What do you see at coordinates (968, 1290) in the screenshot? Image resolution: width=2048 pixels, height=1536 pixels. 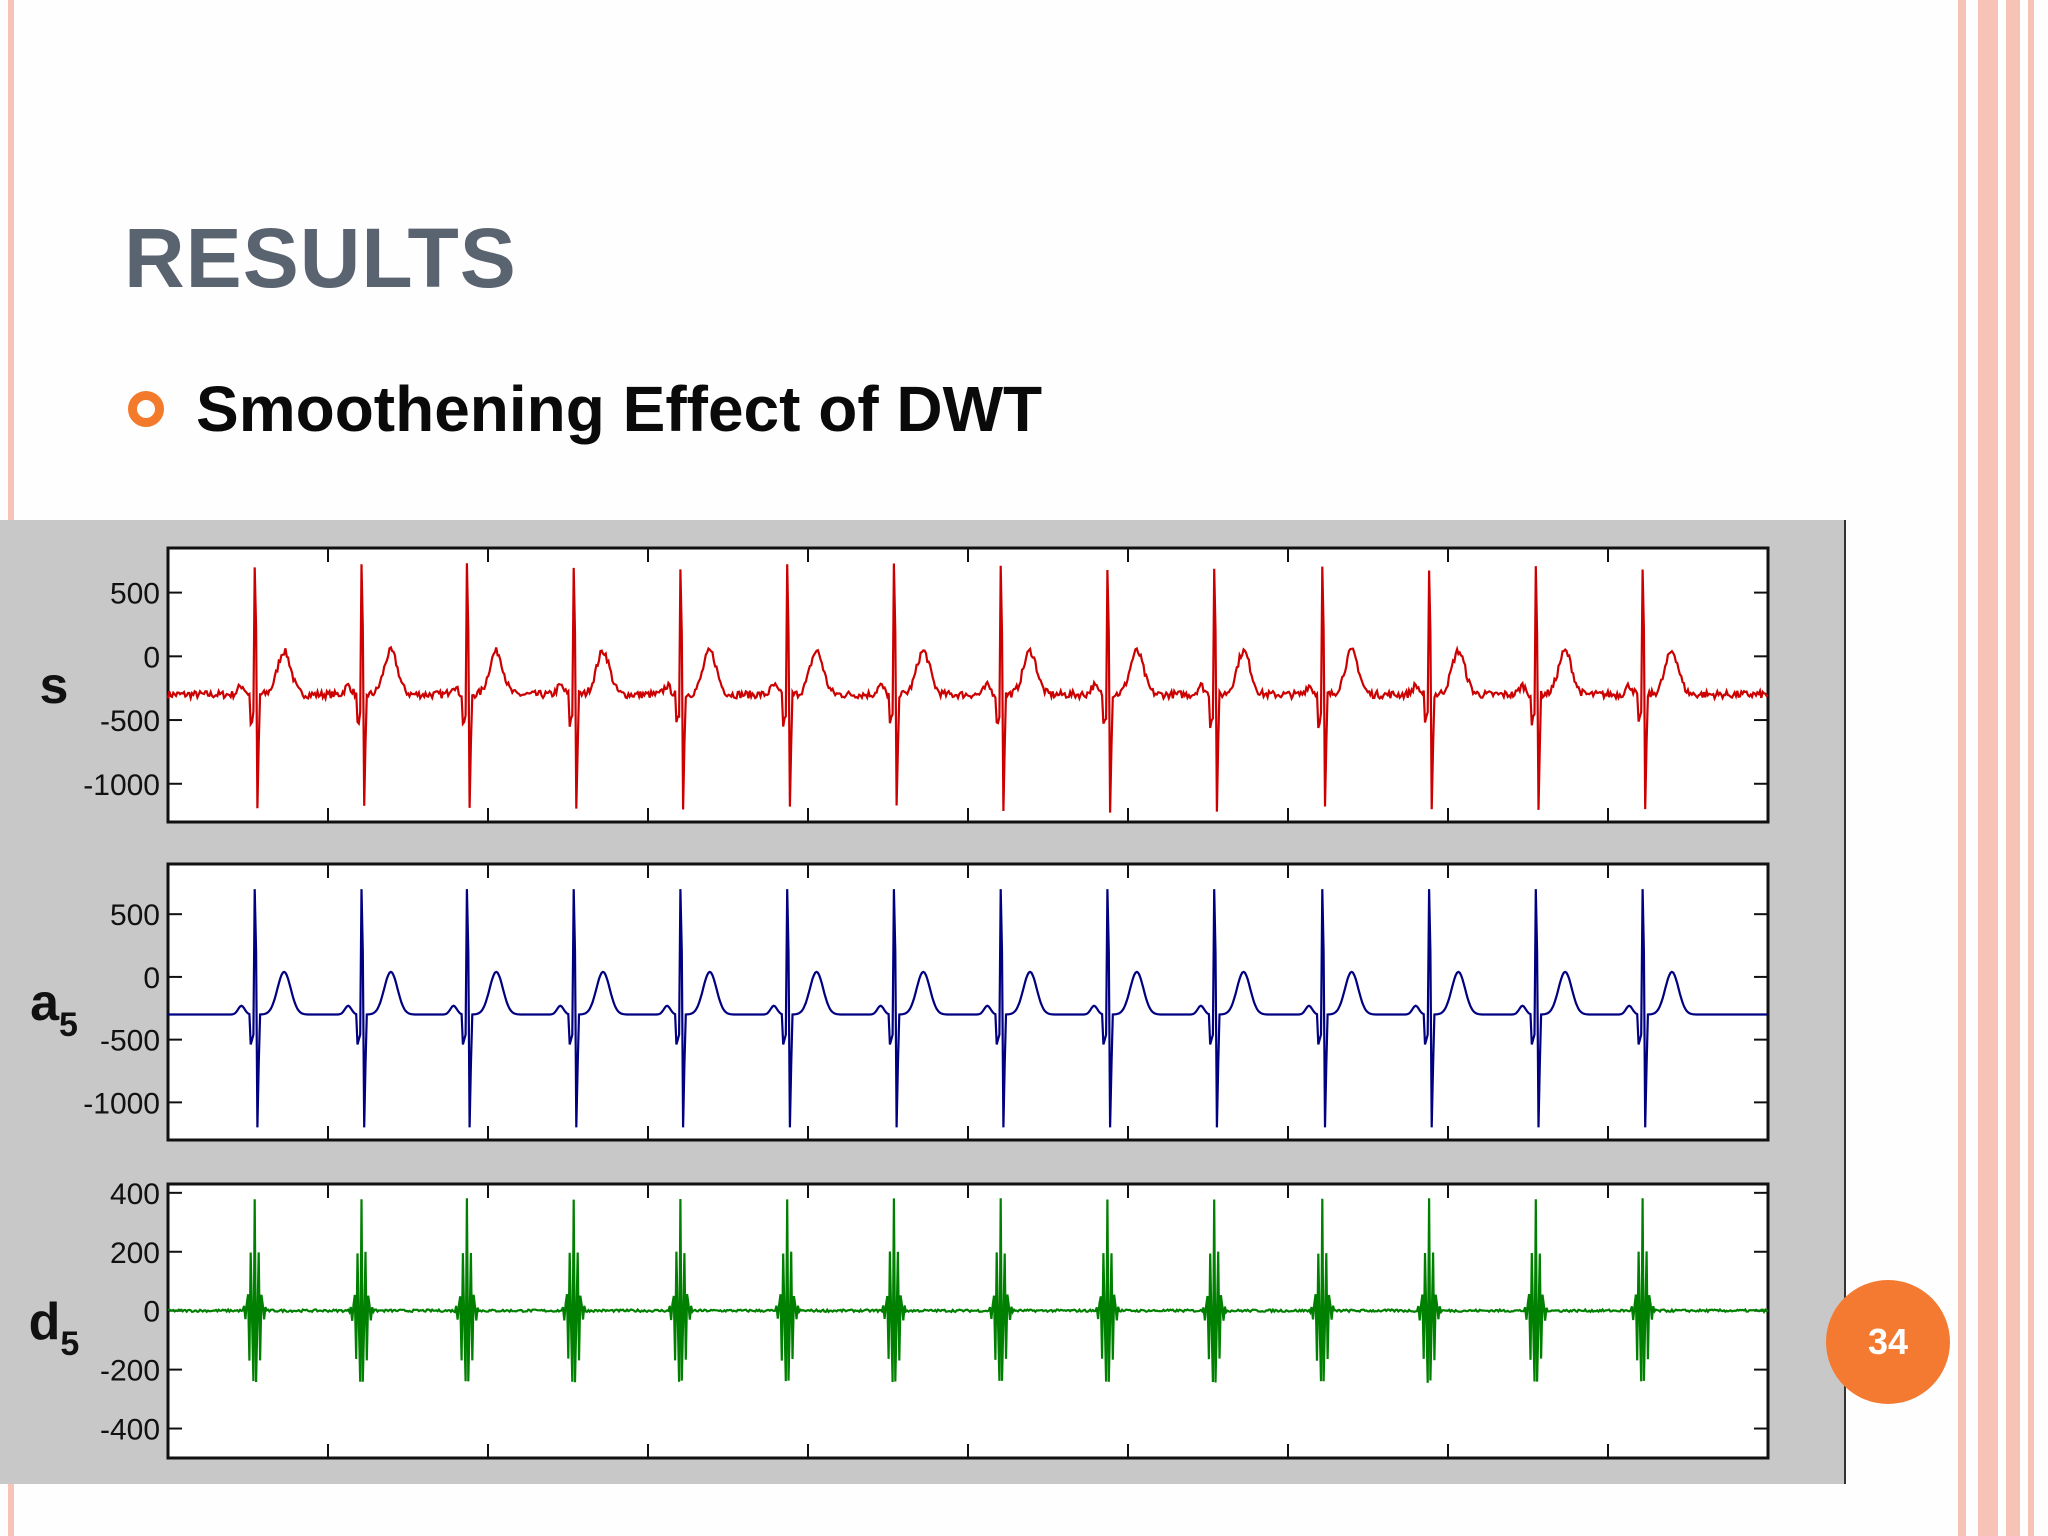 I see `series-line-d5` at bounding box center [968, 1290].